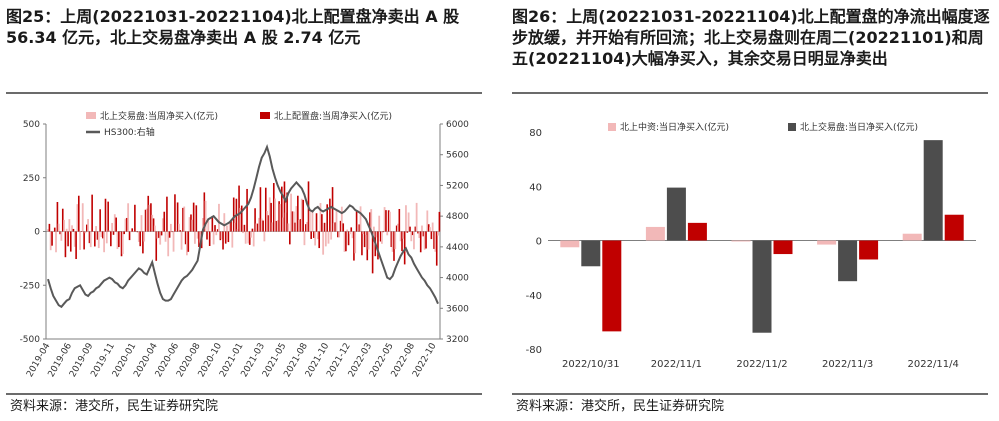  What do you see at coordinates (31, 179) in the screenshot?
I see `y-tick-label-left: 250` at bounding box center [31, 179].